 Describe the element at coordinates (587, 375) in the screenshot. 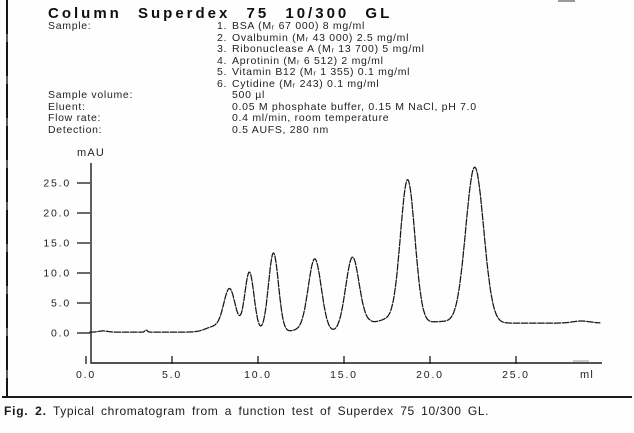

I see `x-axis-unit-label: ml` at that location.